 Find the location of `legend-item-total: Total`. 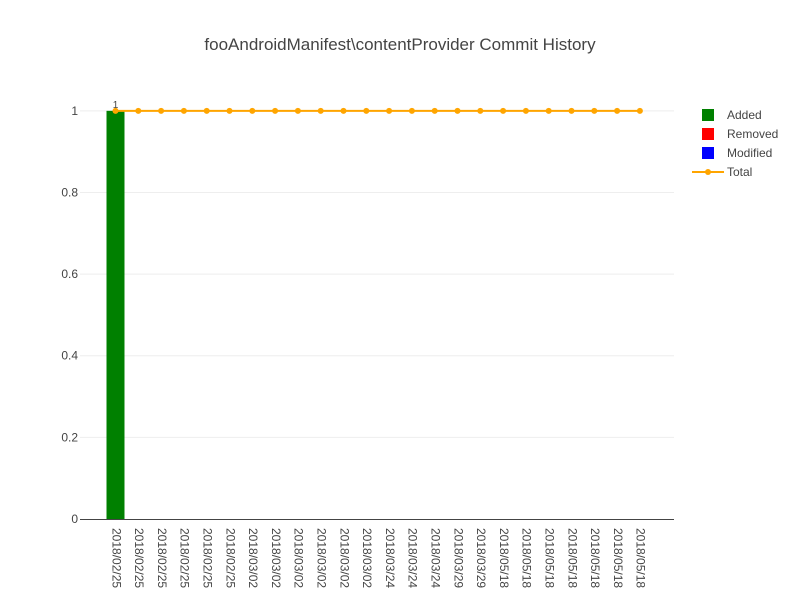

legend-item-total: Total is located at coordinates (722, 172).